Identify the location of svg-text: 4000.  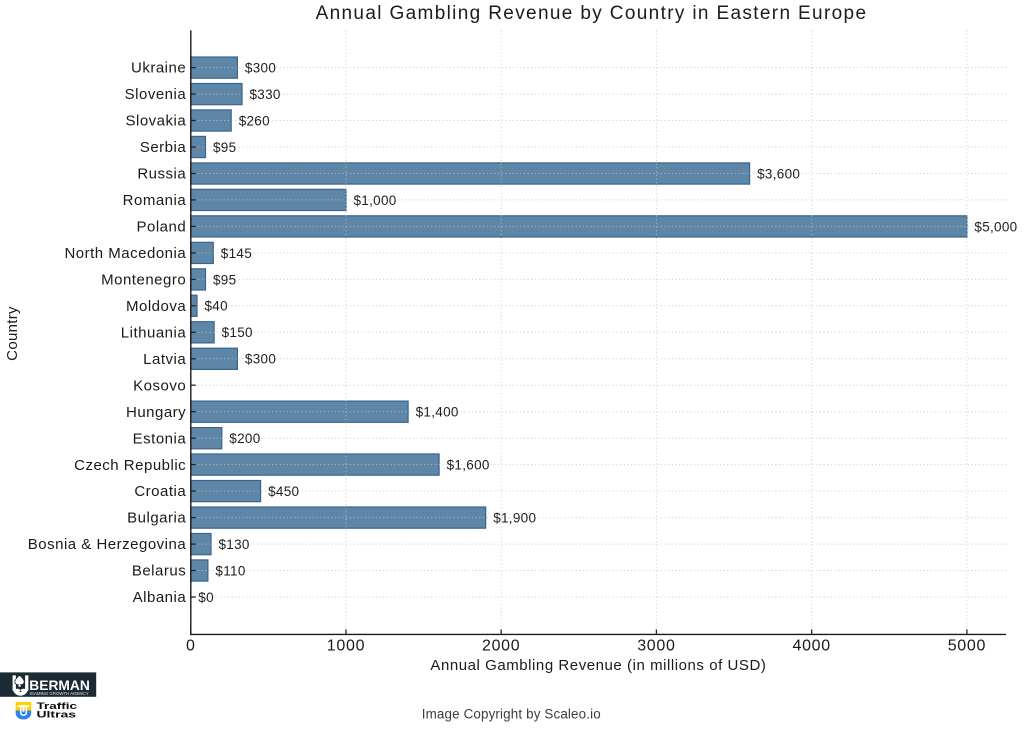
(811, 646).